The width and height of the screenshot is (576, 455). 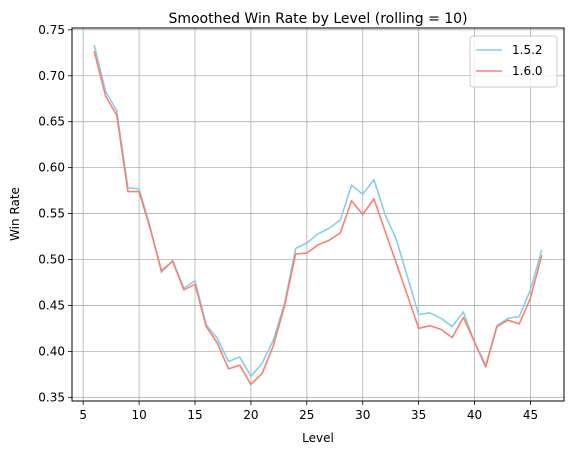 I want to click on y-tick-label: 0.45, so click(x=51, y=305).